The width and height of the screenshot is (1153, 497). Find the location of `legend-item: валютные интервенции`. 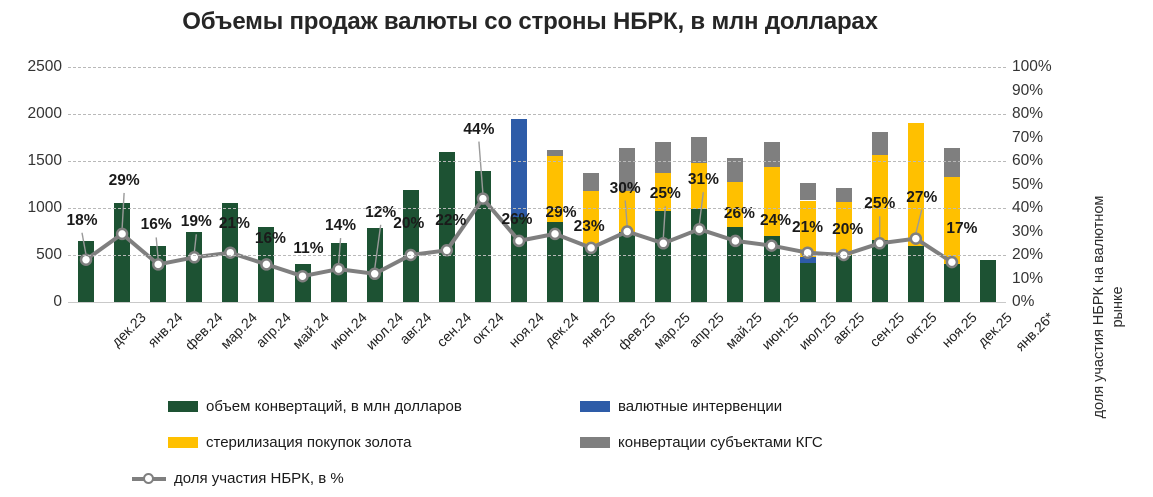

legend-item: валютные интервенции is located at coordinates (681, 406).